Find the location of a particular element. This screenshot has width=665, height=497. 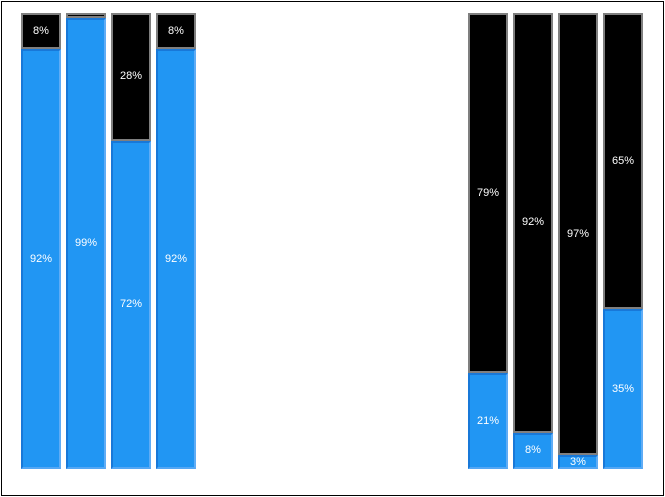

stacked-bar: 92% 8% is located at coordinates (533, 241).